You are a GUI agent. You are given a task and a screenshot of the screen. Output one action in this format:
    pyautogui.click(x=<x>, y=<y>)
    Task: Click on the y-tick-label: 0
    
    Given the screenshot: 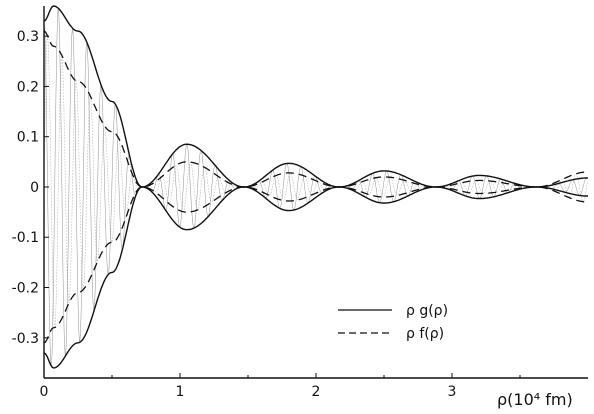 What is the action you would take?
    pyautogui.click(x=34, y=188)
    